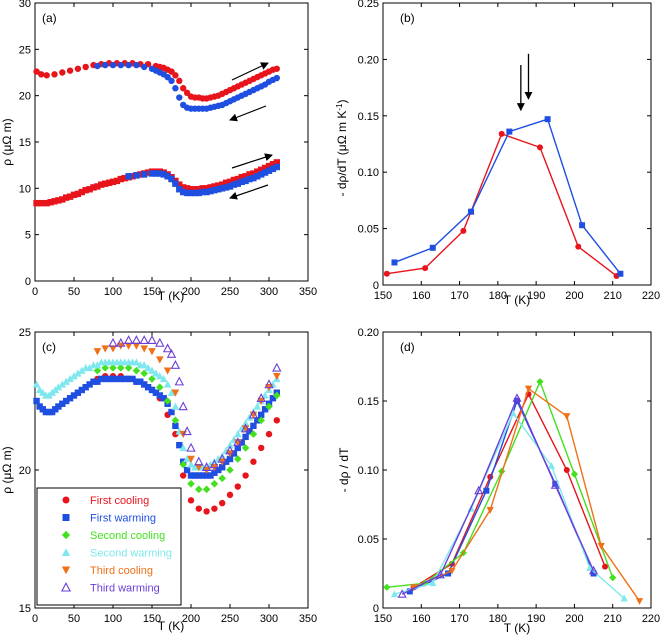 This screenshot has height=642, width=661. Describe the element at coordinates (383, 296) in the screenshot. I see `panel-b-xtick-label: 150` at that location.